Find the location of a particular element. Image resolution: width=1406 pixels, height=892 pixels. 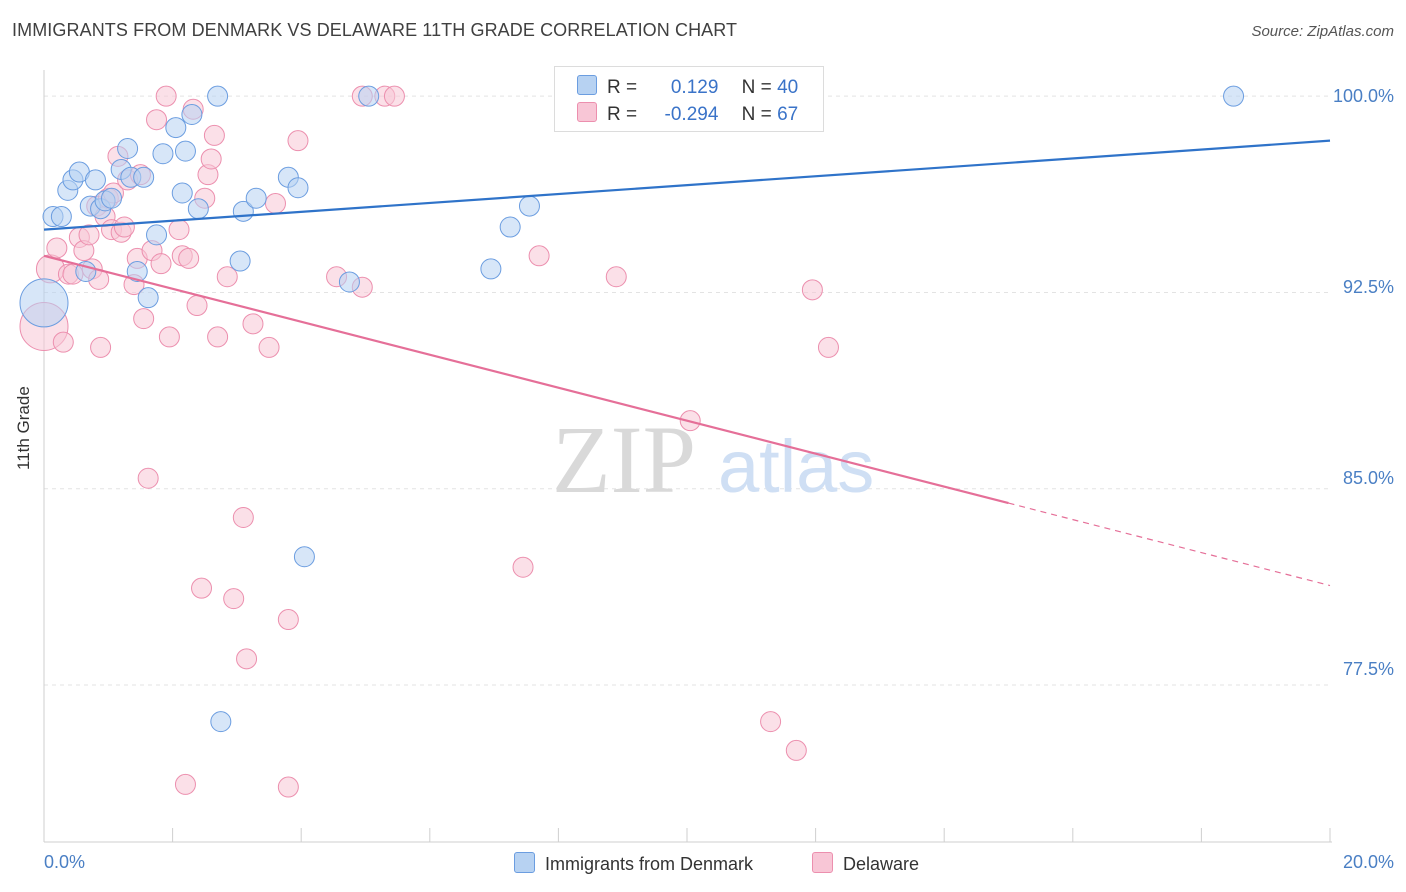

legend-row-delaware: R = -0.294 N = 67 is located at coordinates (687, 114).